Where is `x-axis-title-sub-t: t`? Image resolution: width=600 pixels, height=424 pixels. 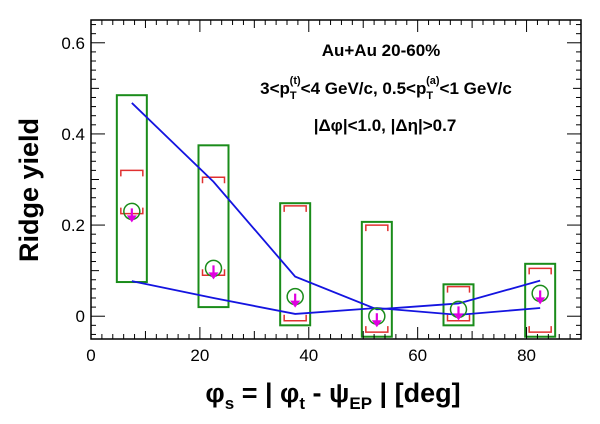
x-axis-title-sub-t: t is located at coordinates (302, 403).